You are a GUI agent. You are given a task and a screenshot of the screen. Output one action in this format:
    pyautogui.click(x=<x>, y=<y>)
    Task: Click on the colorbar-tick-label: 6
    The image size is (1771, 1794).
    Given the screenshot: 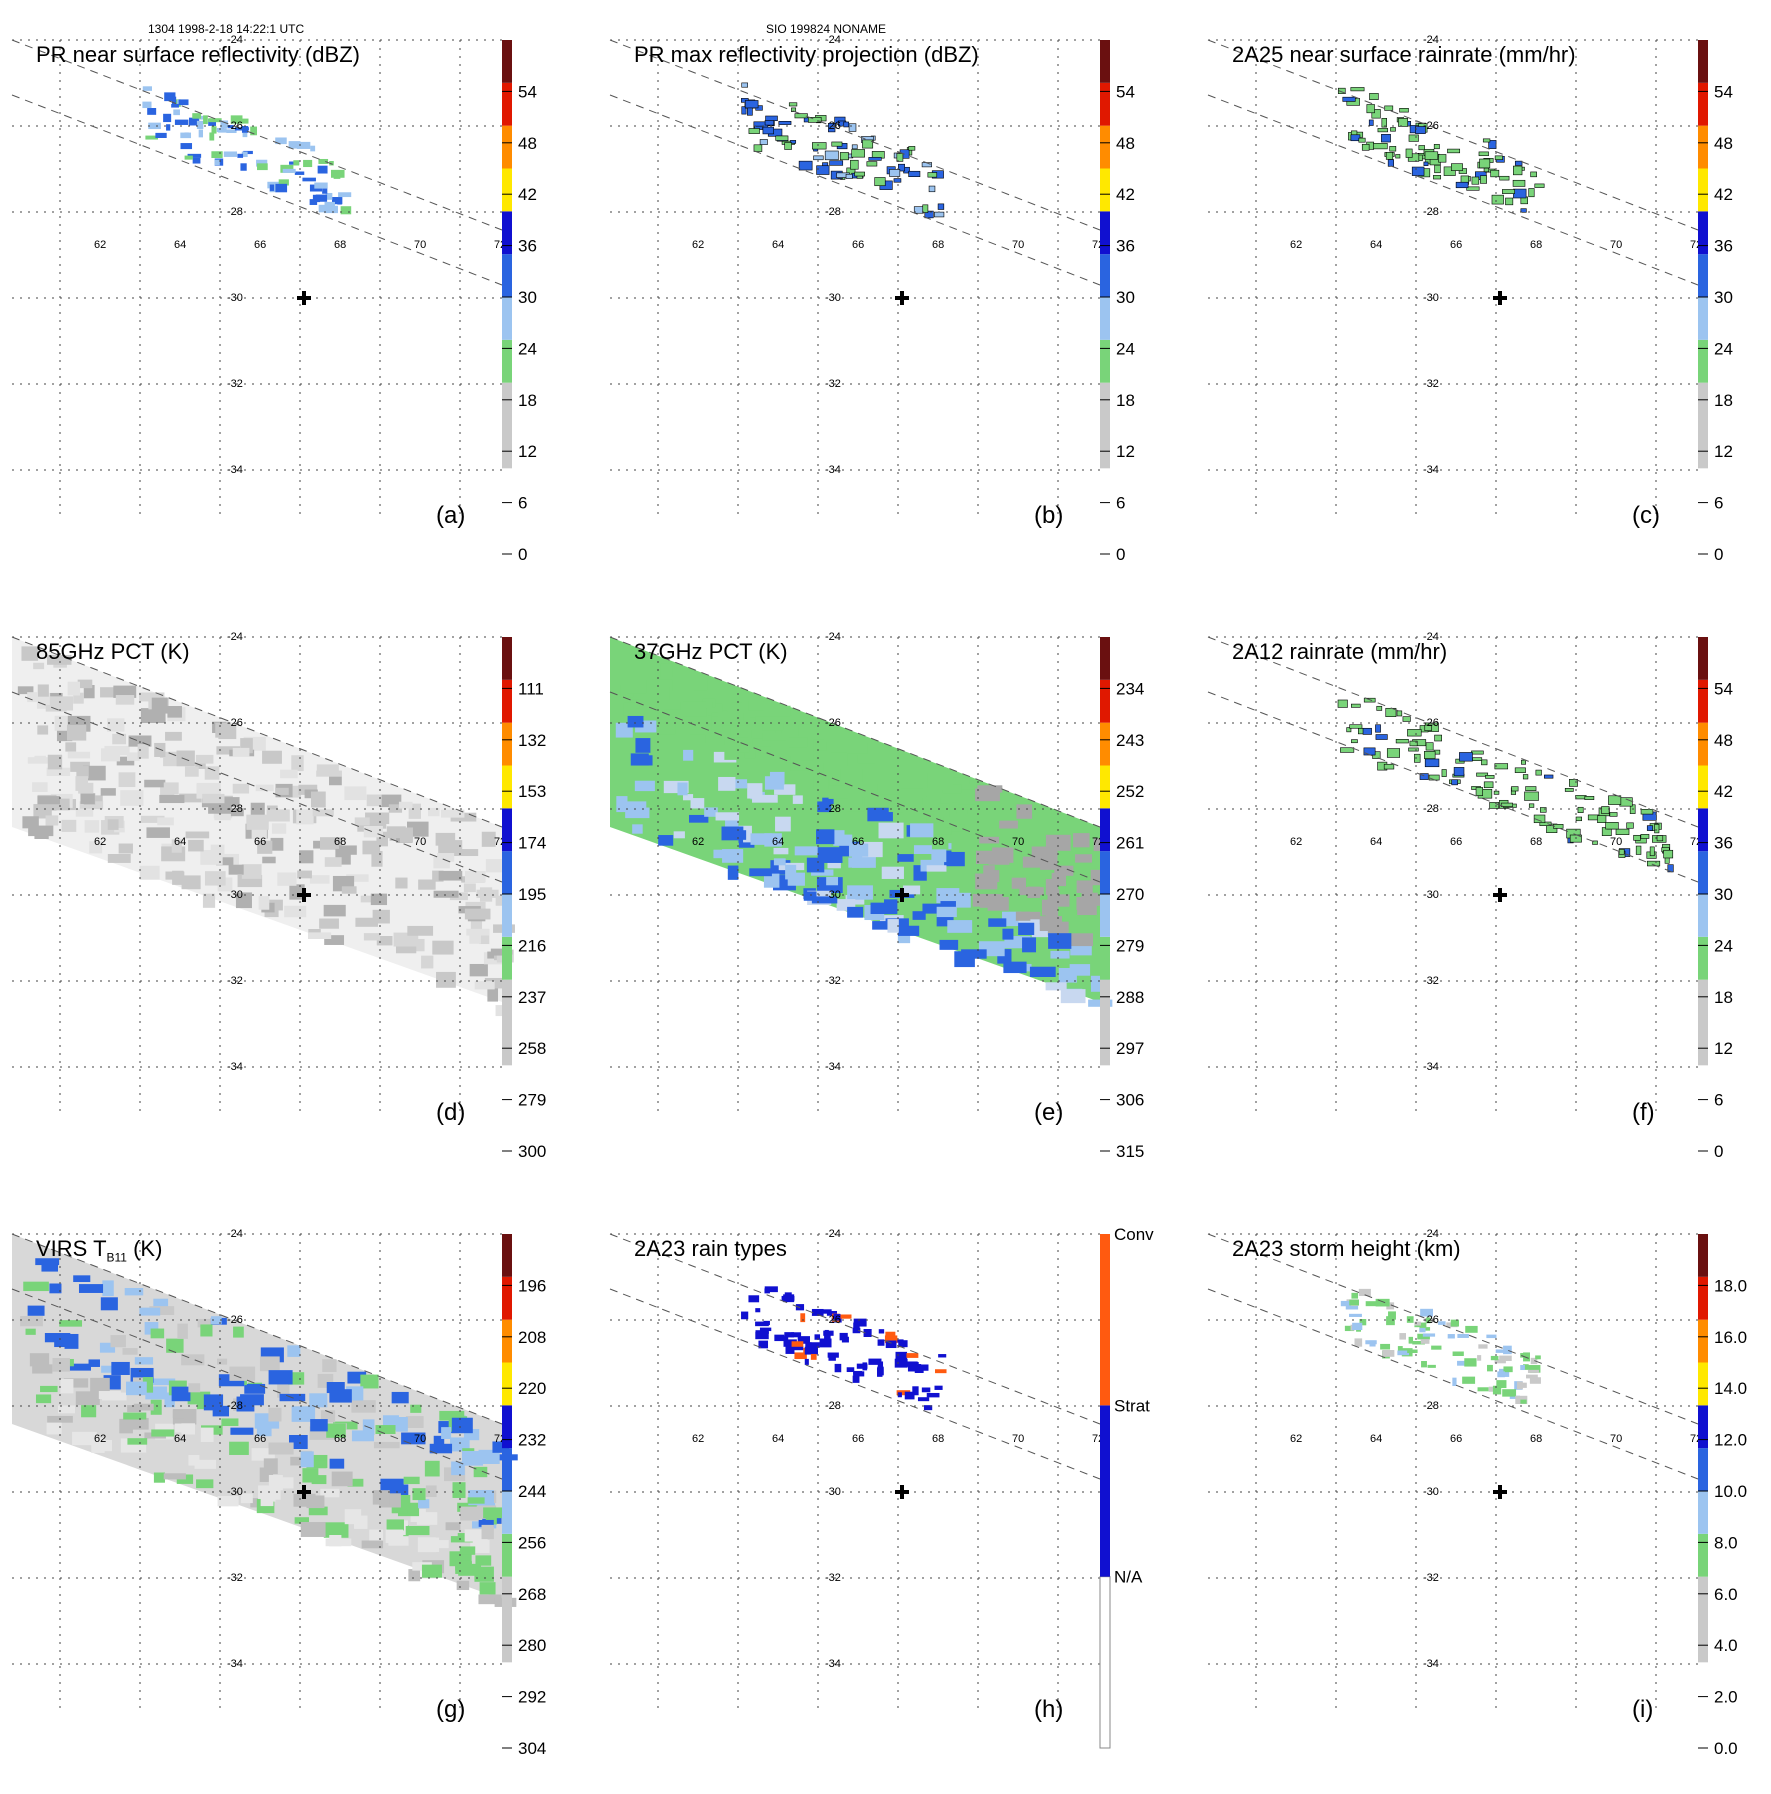 What is the action you would take?
    pyautogui.click(x=1718, y=1100)
    